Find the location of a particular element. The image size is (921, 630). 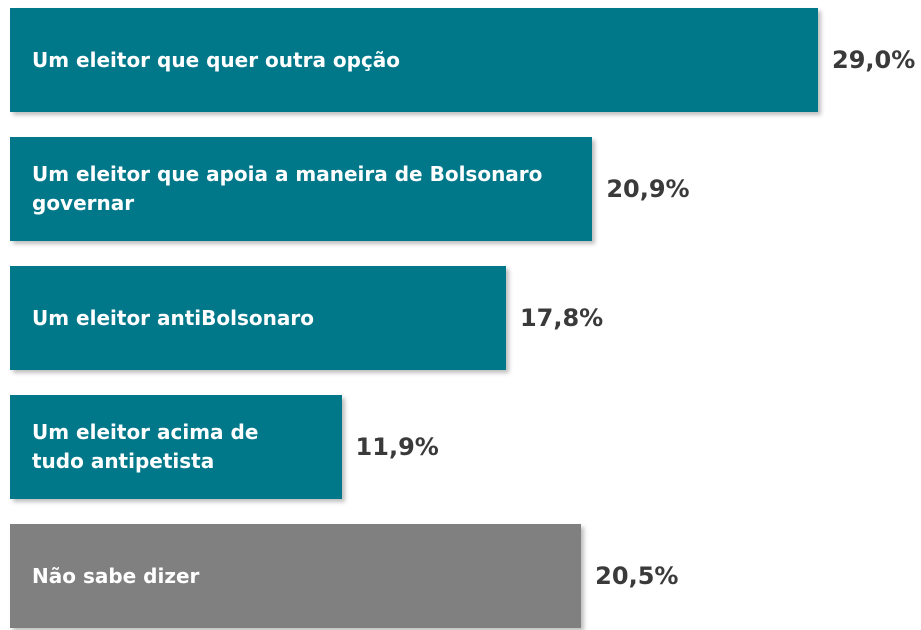

bar-label: Um eleitor que quer outra opção is located at coordinates (216, 59).